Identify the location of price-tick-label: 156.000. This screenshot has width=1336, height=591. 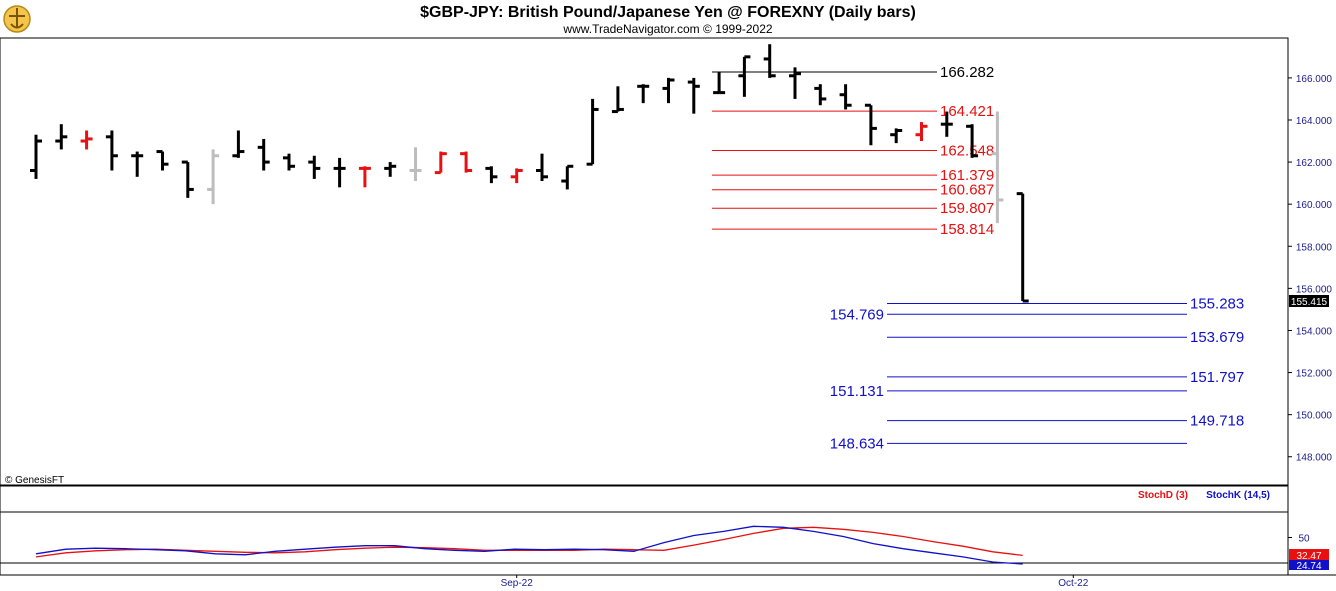
(1314, 289).